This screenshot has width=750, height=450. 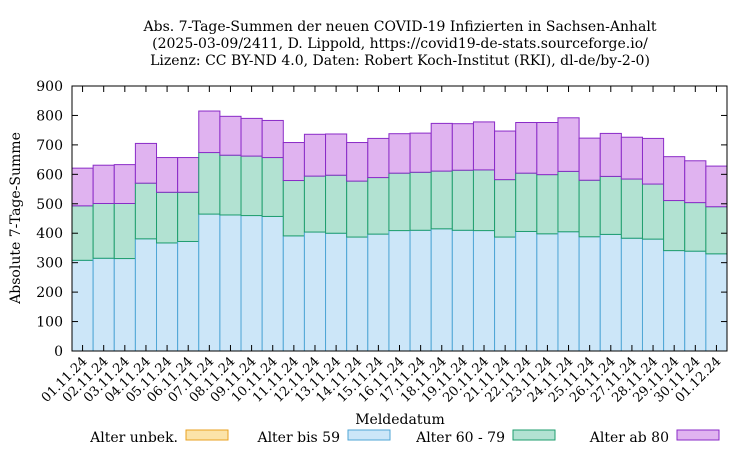 I want to click on bar-21.11.24-series-1, so click(x=505, y=294).